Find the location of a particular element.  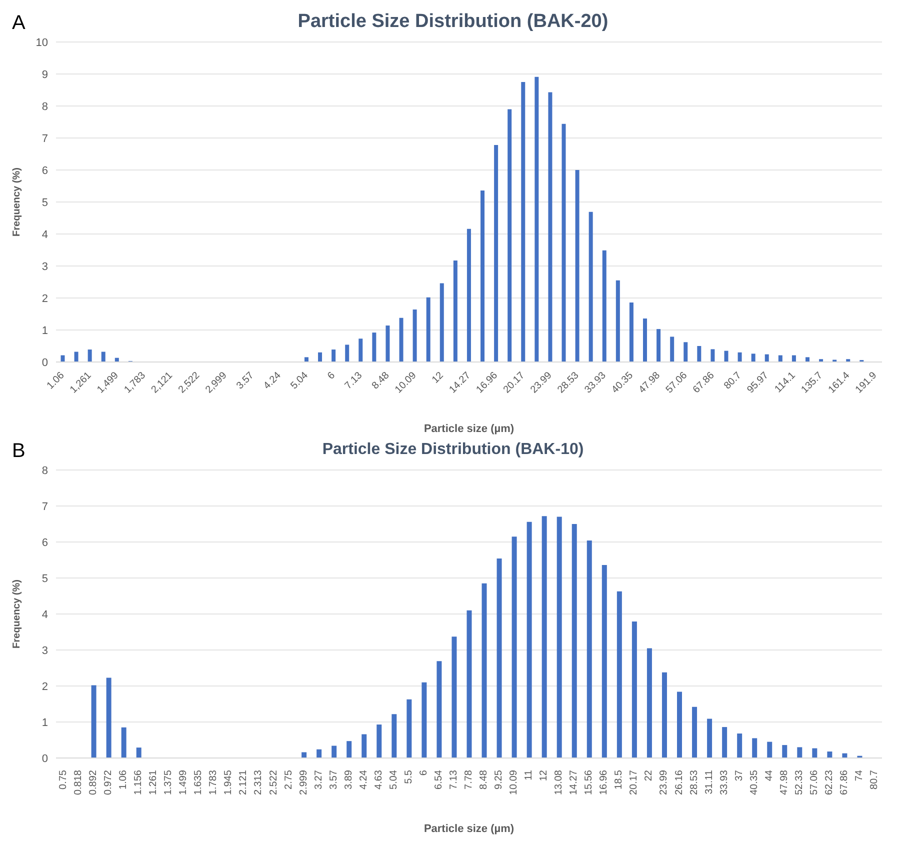

x-tick-label: 26.16 is located at coordinates (679, 783).